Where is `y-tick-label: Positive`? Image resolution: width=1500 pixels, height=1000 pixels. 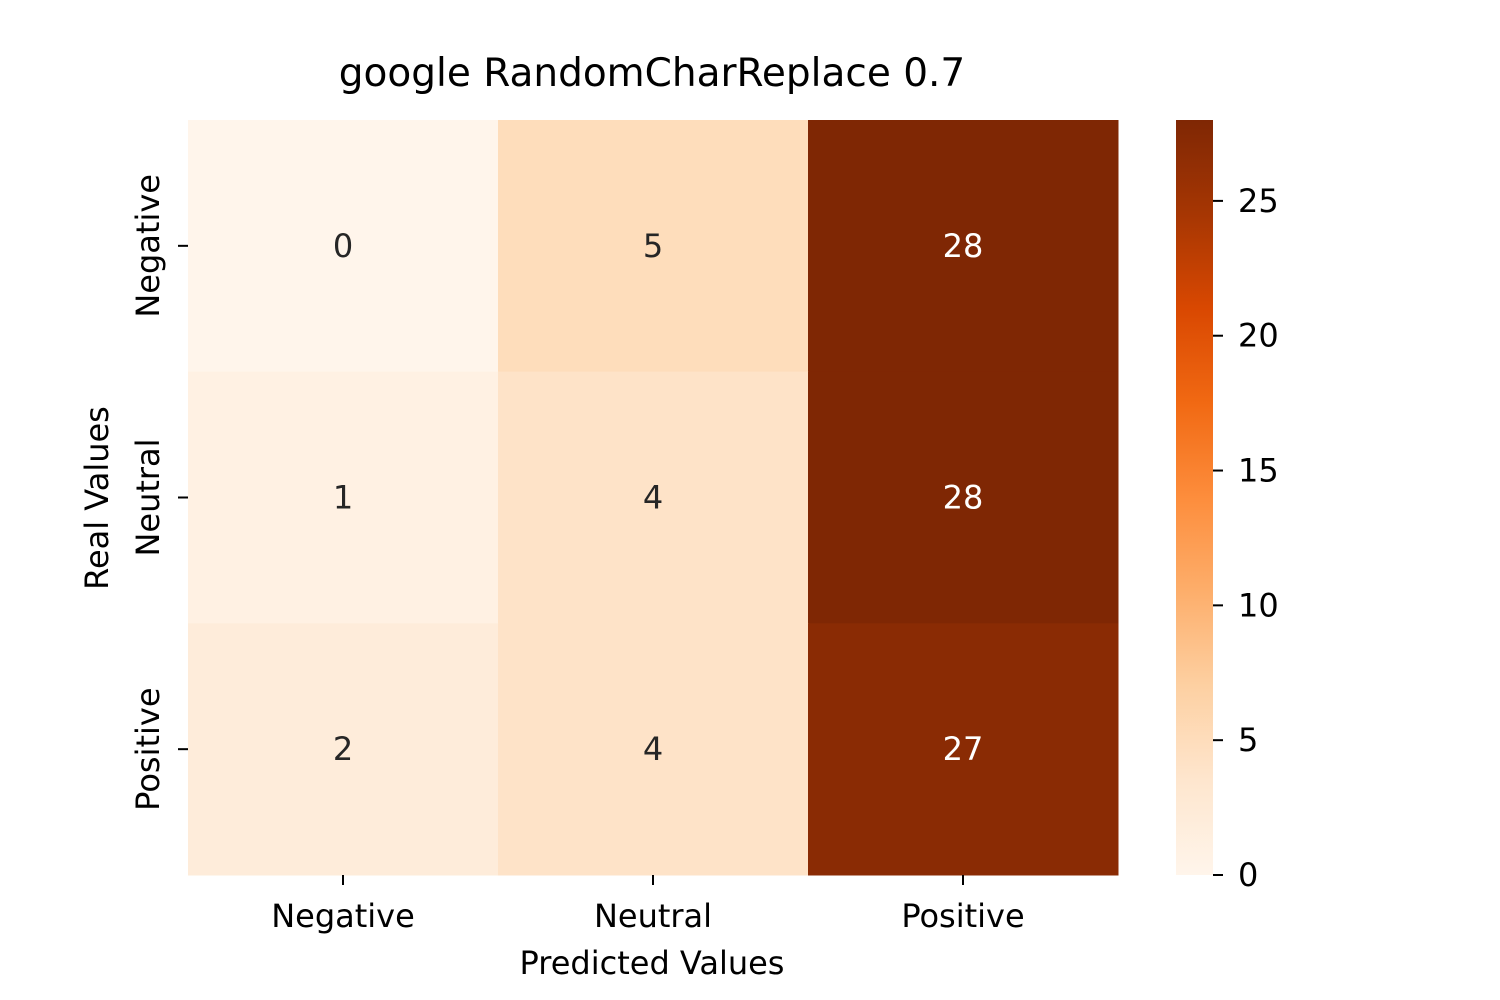
y-tick-label: Positive is located at coordinates (148, 748).